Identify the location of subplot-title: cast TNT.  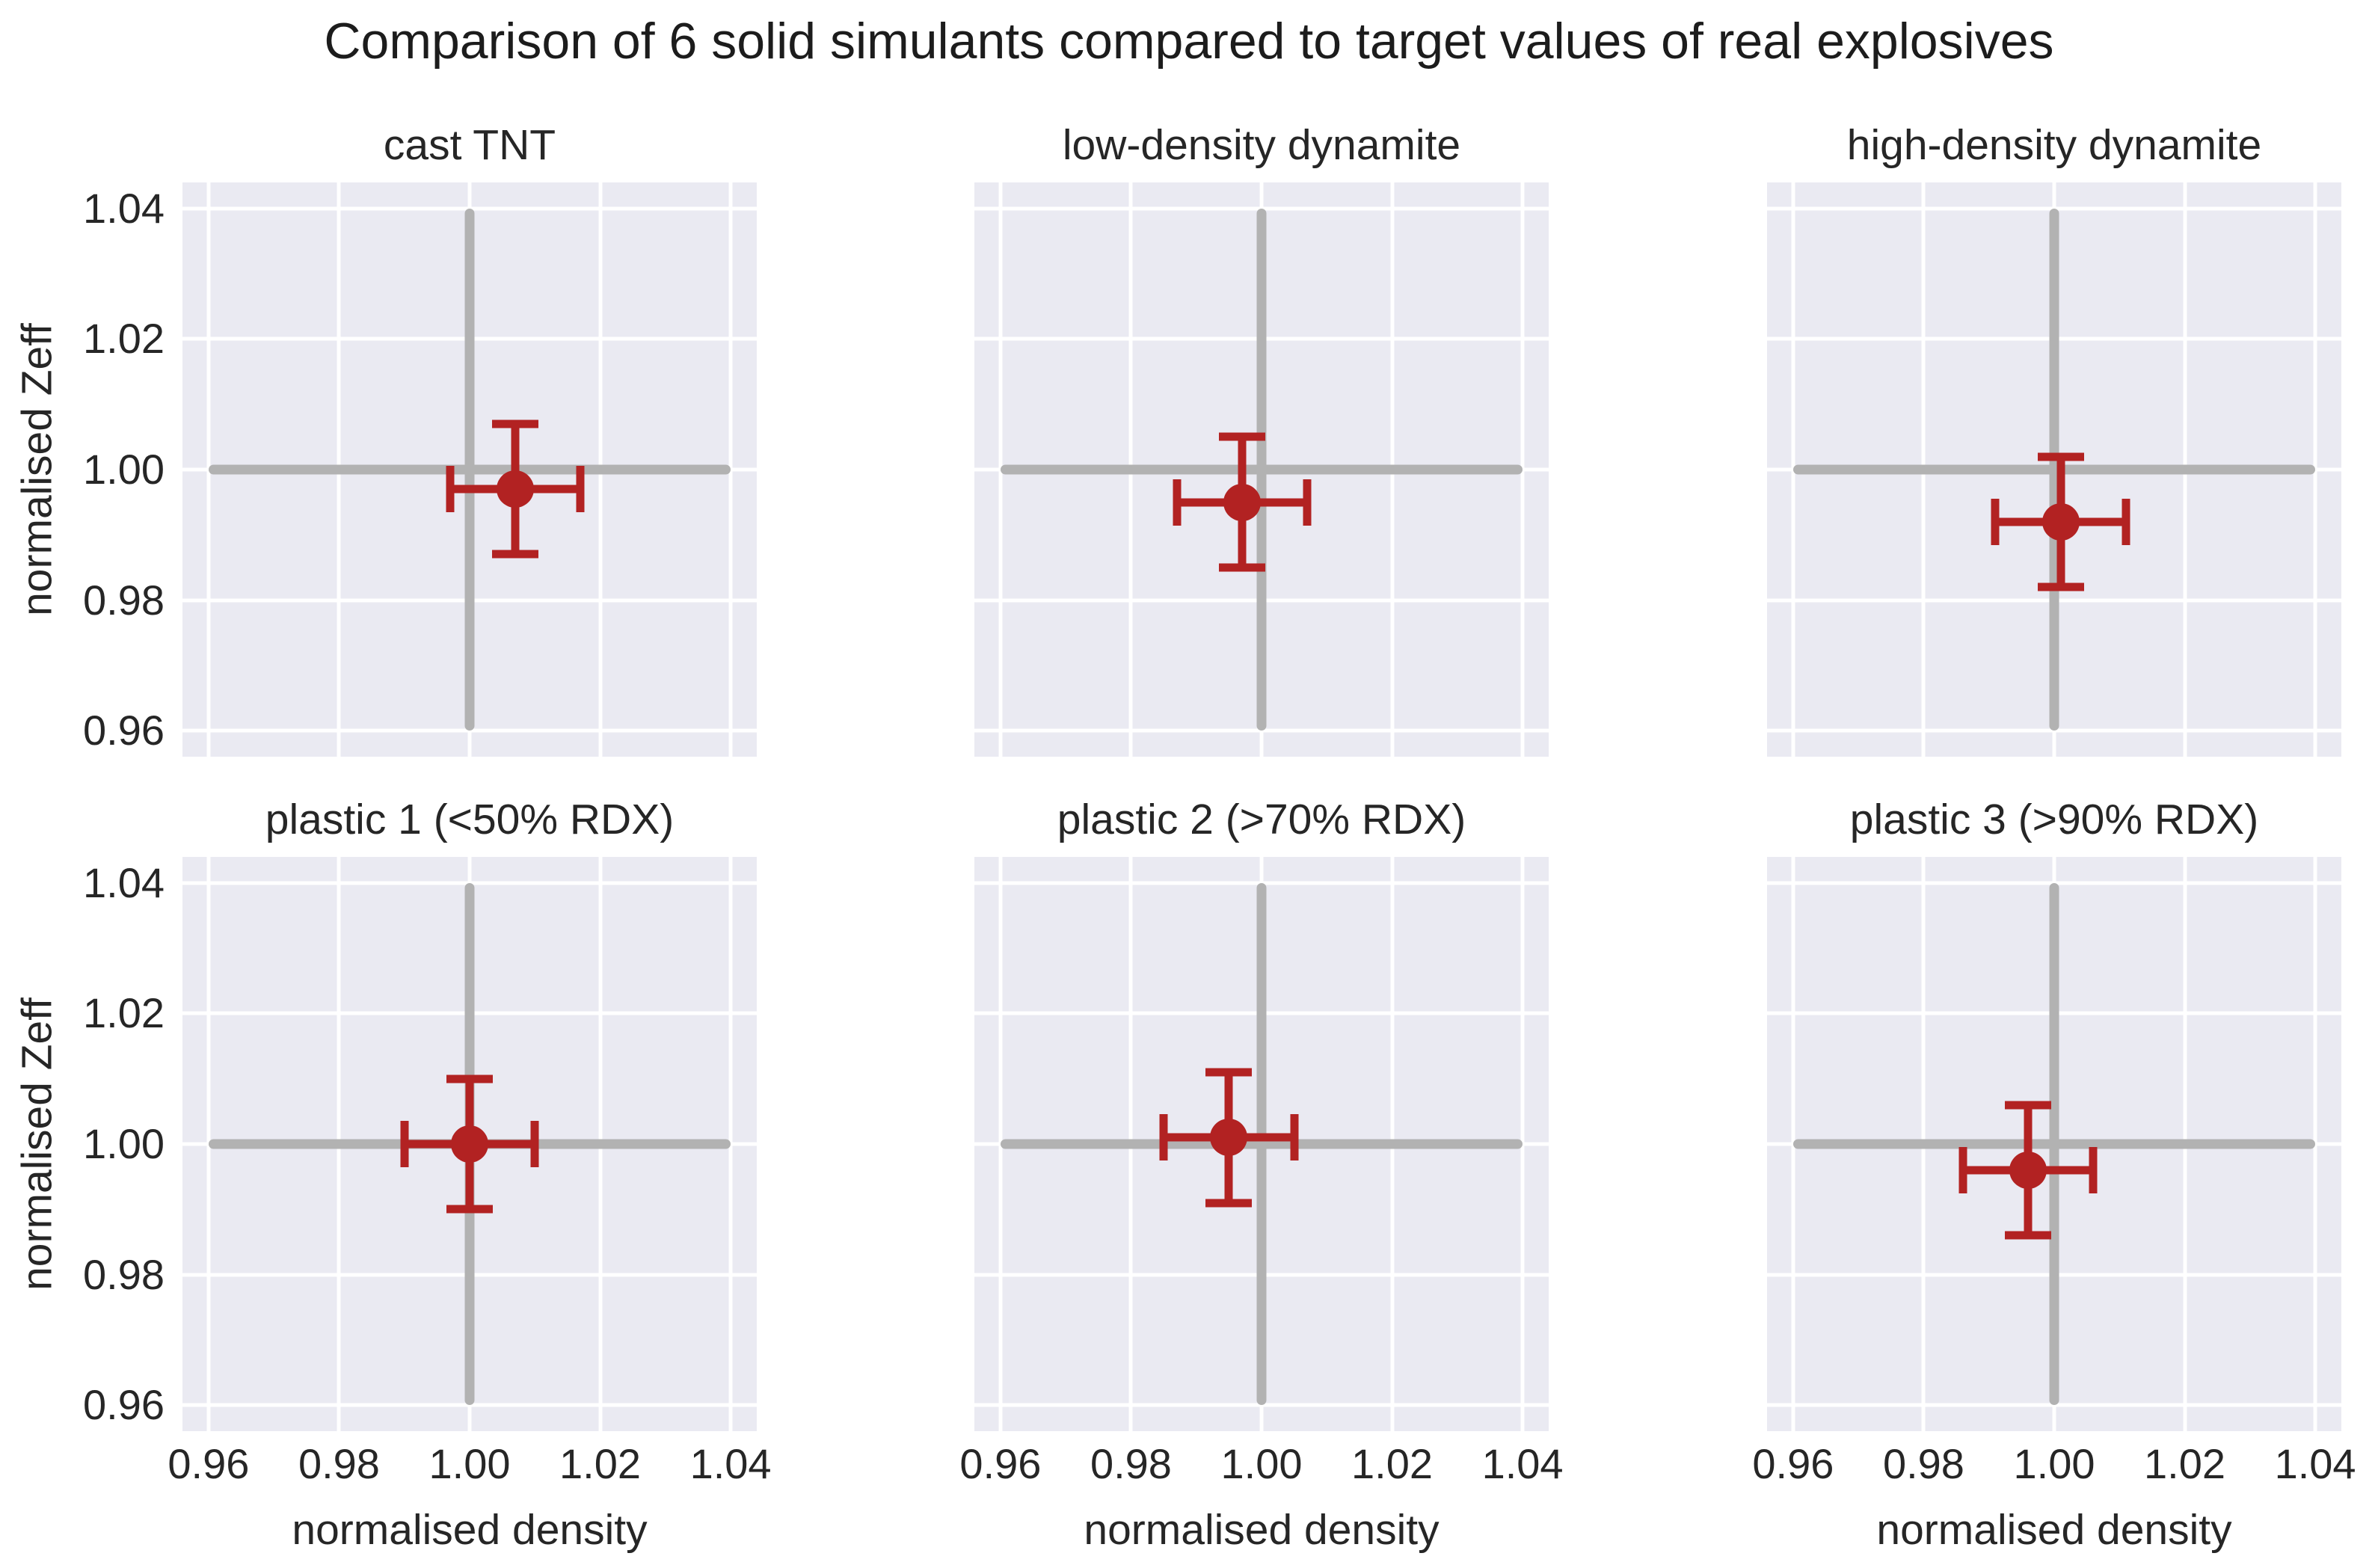
(469, 145).